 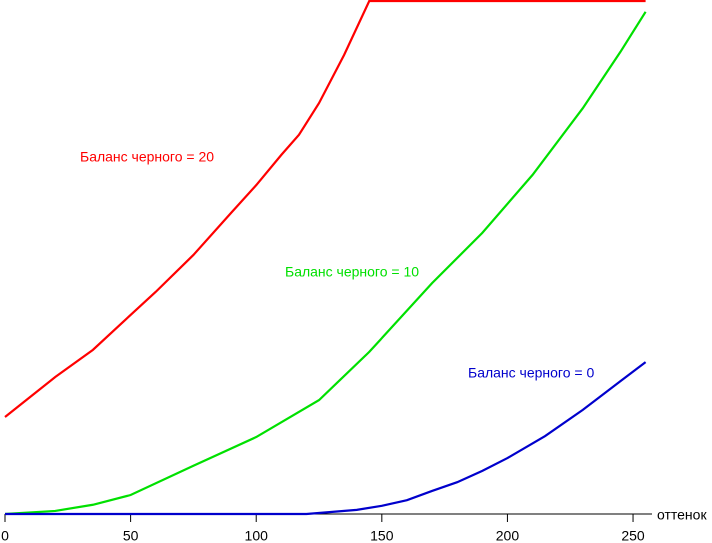 I want to click on x-tick-label: 150, so click(x=382, y=535).